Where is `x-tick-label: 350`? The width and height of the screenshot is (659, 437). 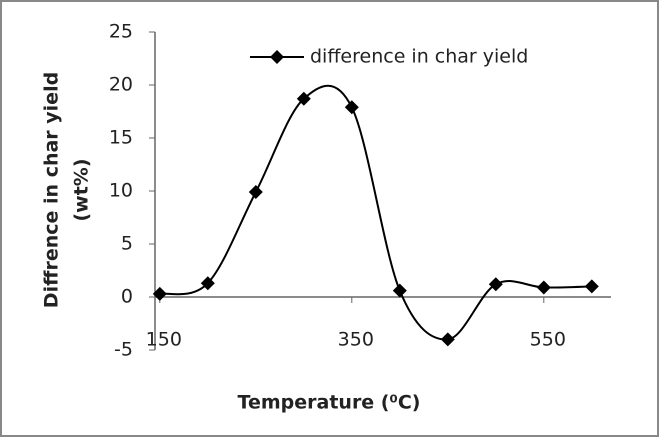 x-tick-label: 350 is located at coordinates (356, 340).